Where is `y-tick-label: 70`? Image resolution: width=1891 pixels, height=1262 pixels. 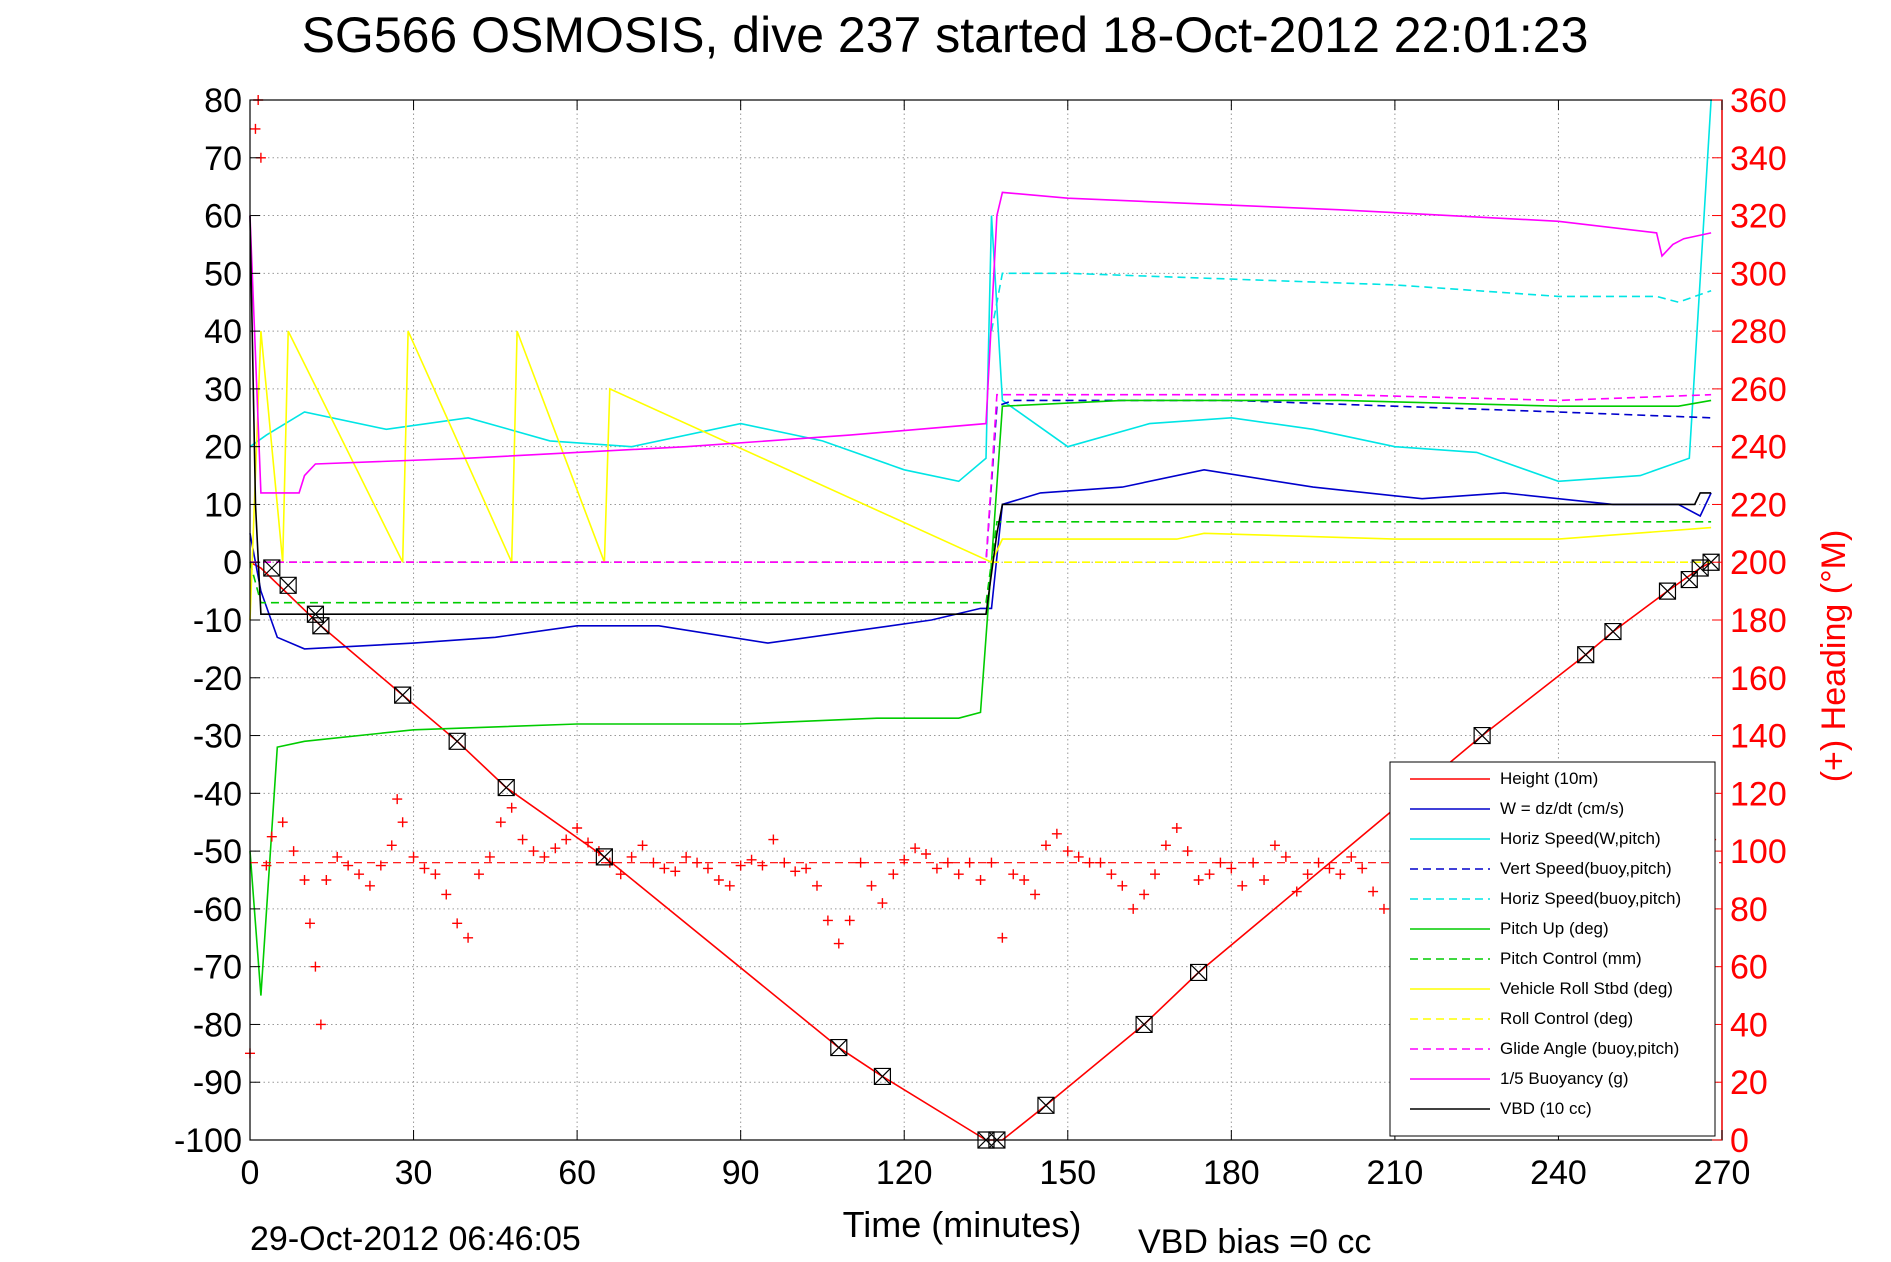 y-tick-label: 70 is located at coordinates (223, 159).